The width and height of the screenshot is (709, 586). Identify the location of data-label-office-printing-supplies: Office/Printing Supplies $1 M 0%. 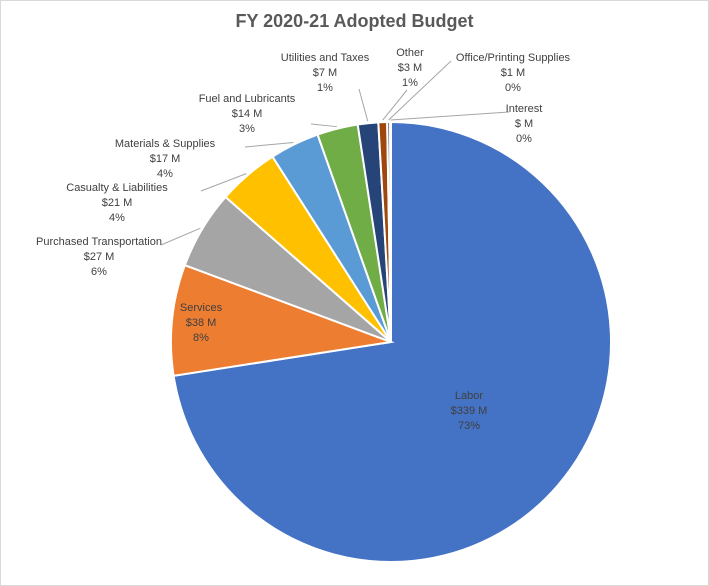
(513, 73).